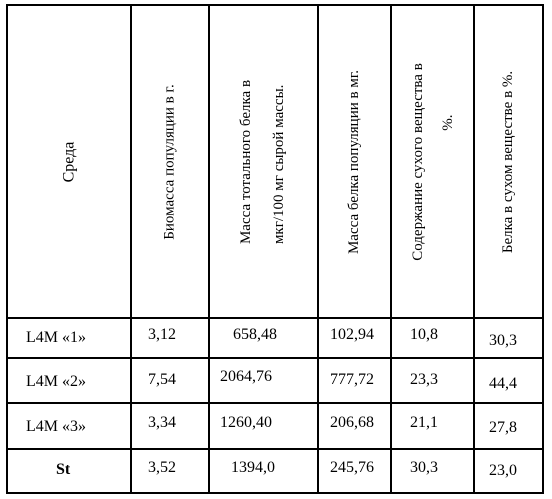  What do you see at coordinates (543, 249) in the screenshot?
I see `table-border-right` at bounding box center [543, 249].